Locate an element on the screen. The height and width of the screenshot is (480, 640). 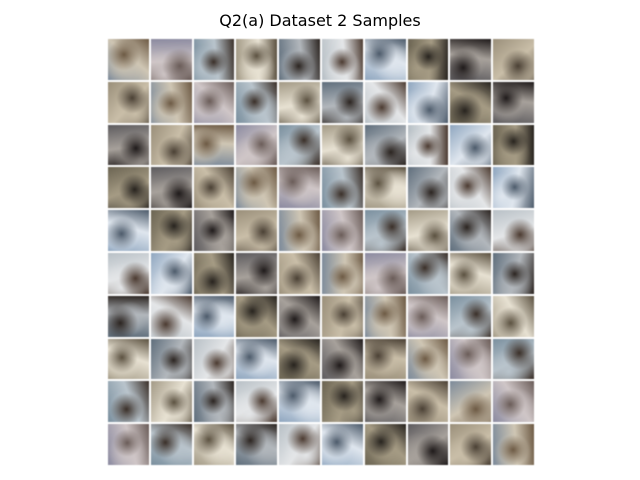
figure-title: Q2(a) Dataset 2 Samples is located at coordinates (320, 20).